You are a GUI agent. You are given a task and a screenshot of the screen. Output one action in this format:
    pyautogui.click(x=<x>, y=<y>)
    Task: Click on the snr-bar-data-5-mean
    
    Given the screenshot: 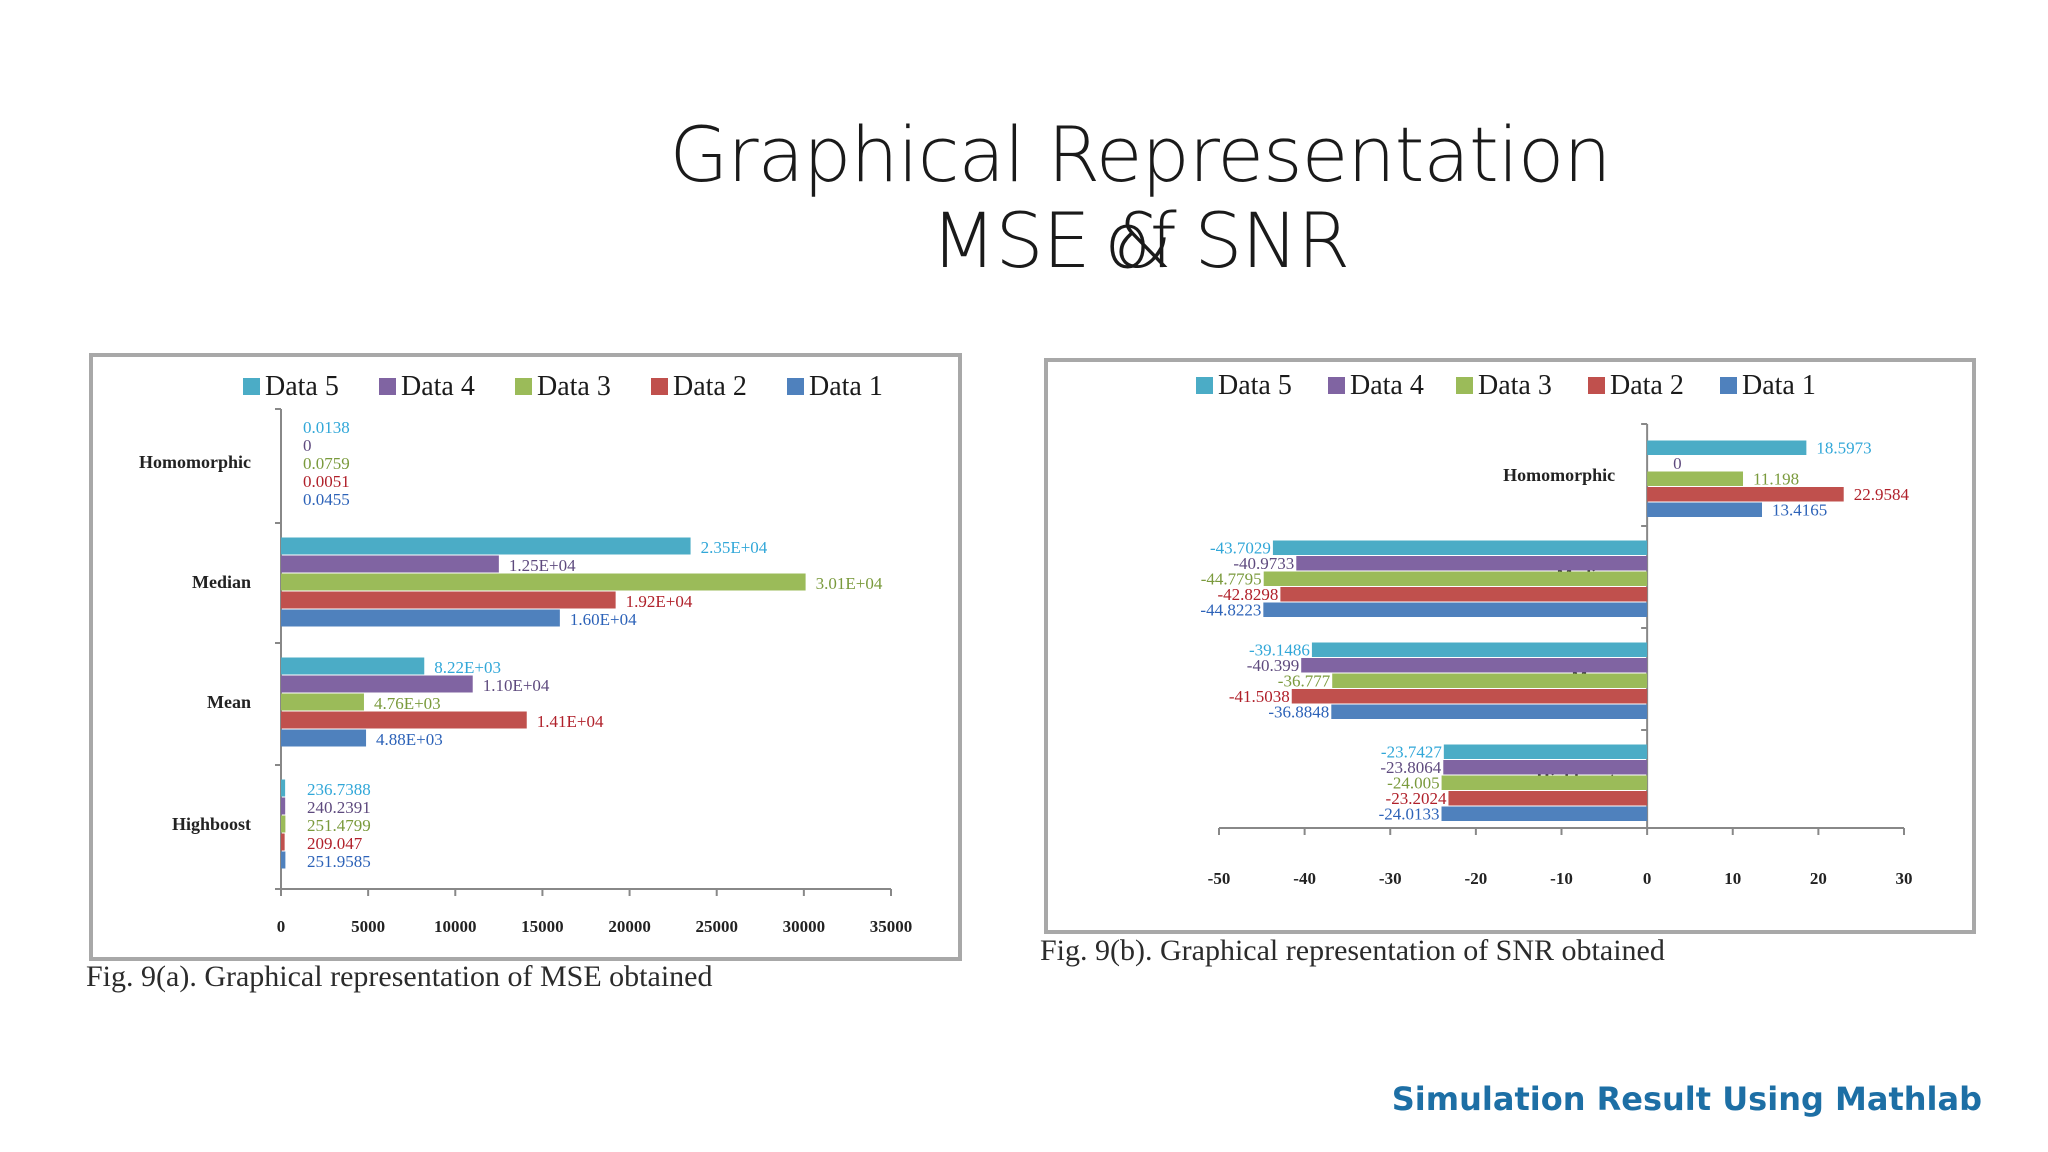 What is the action you would take?
    pyautogui.click(x=1479, y=649)
    